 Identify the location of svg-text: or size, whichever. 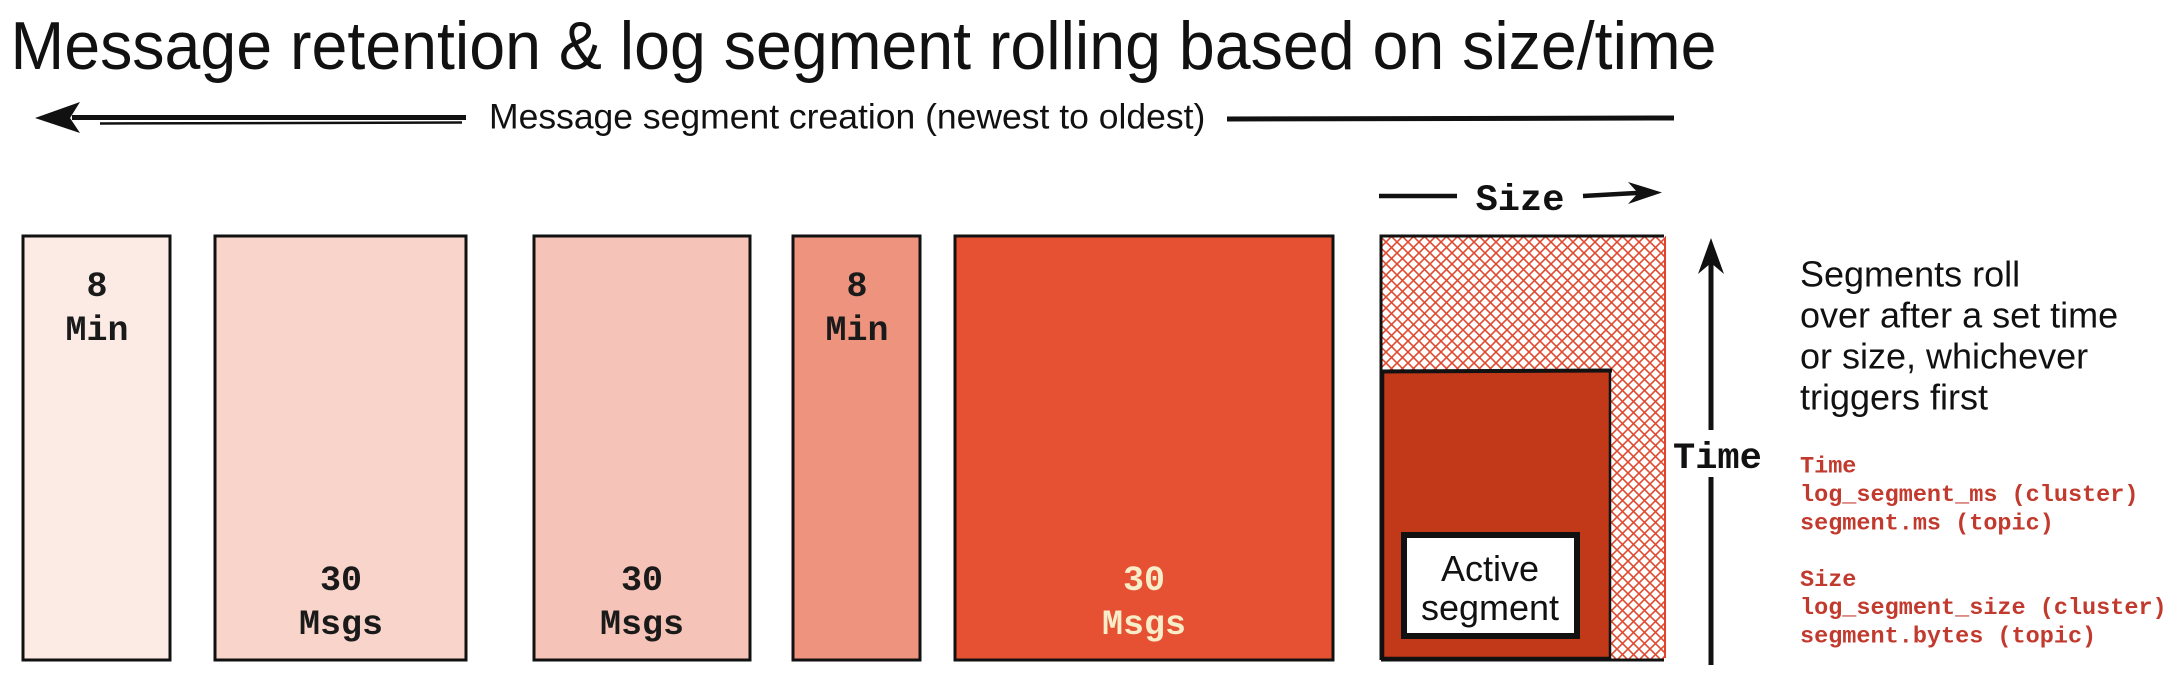
(1944, 356).